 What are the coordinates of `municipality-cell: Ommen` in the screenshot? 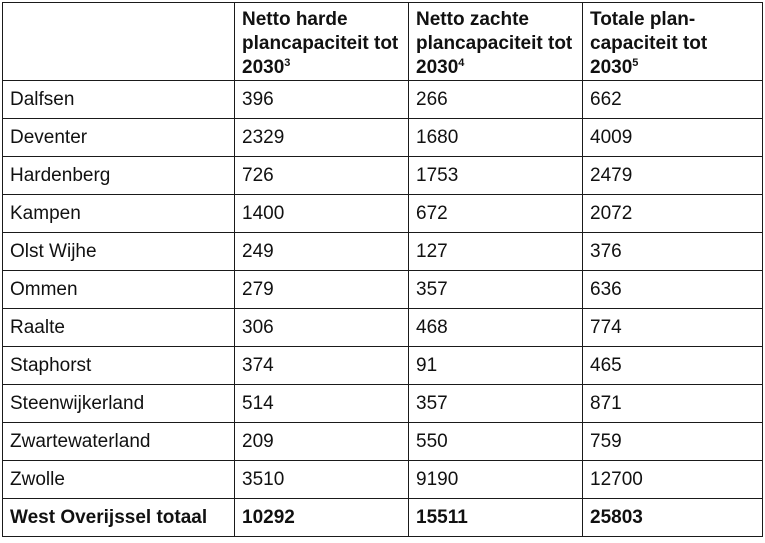 It's located at (119, 290).